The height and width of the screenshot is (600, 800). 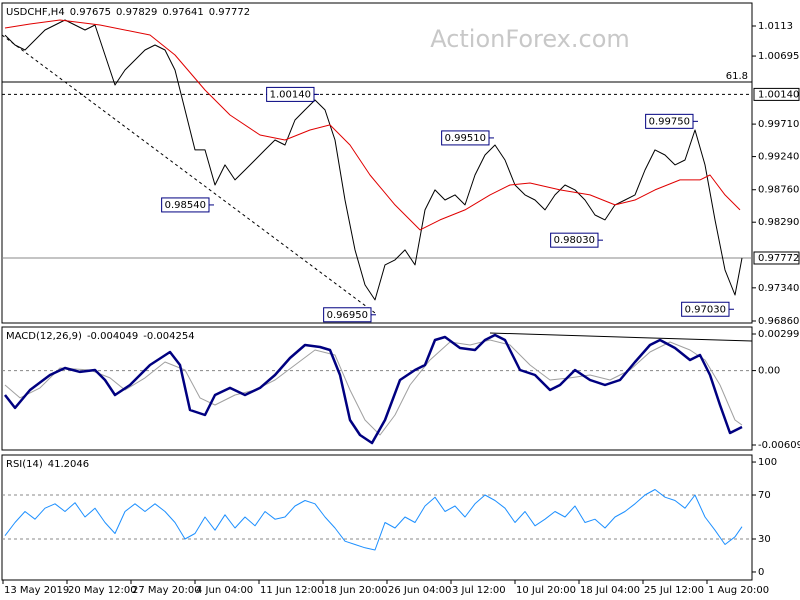 I want to click on y-tick-label: 100, so click(x=767, y=462).